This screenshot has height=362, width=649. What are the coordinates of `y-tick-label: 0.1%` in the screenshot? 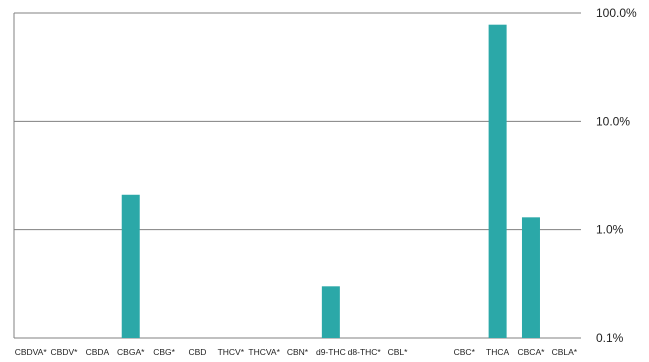 It's located at (610, 338).